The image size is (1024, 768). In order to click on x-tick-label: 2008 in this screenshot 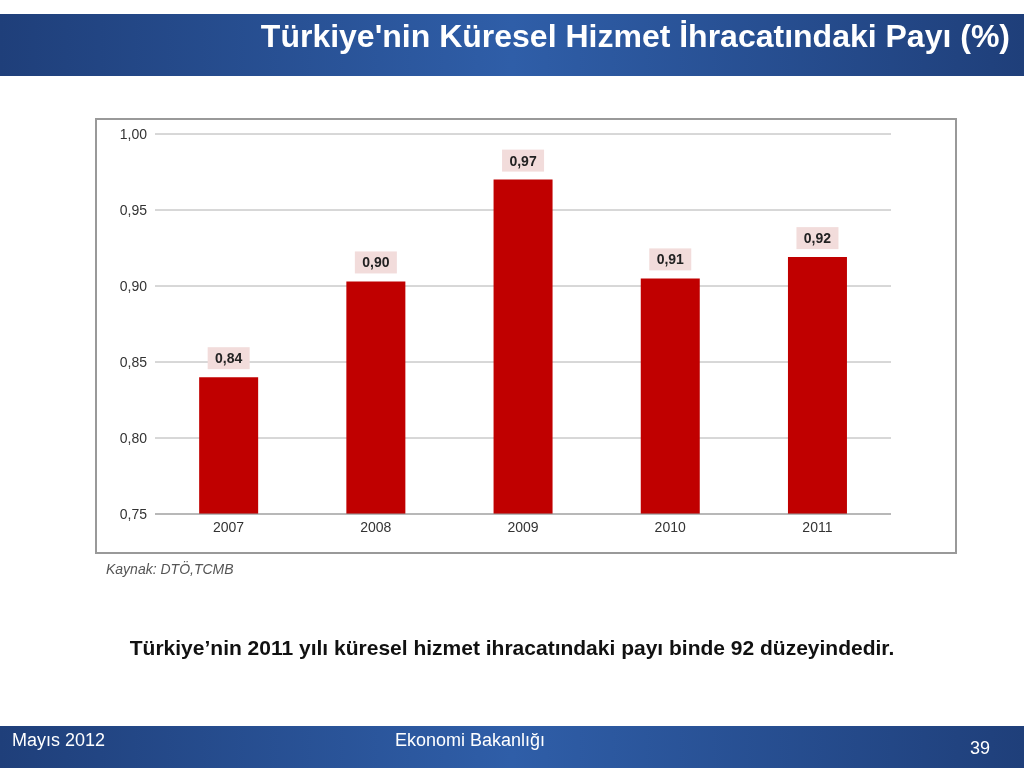, I will do `click(376, 526)`.